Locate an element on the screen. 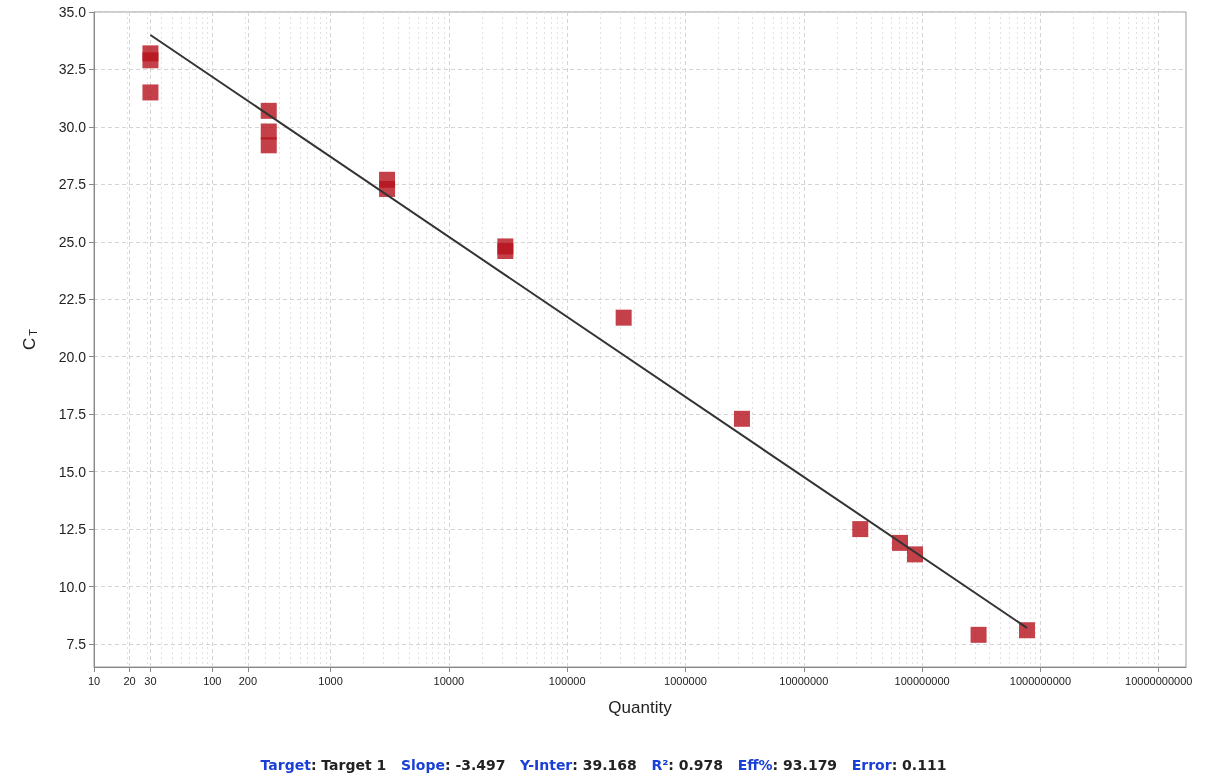 This screenshot has width=1207, height=782. text: Slope: -3.497 is located at coordinates (453, 765).